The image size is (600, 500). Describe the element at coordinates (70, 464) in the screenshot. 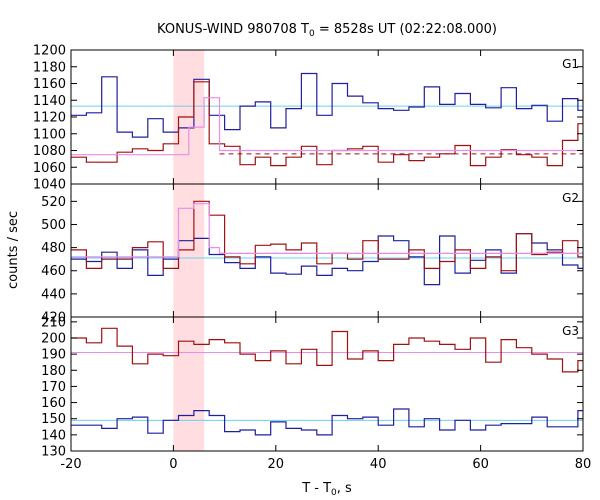

I see `x-tick-label--20: -20` at that location.